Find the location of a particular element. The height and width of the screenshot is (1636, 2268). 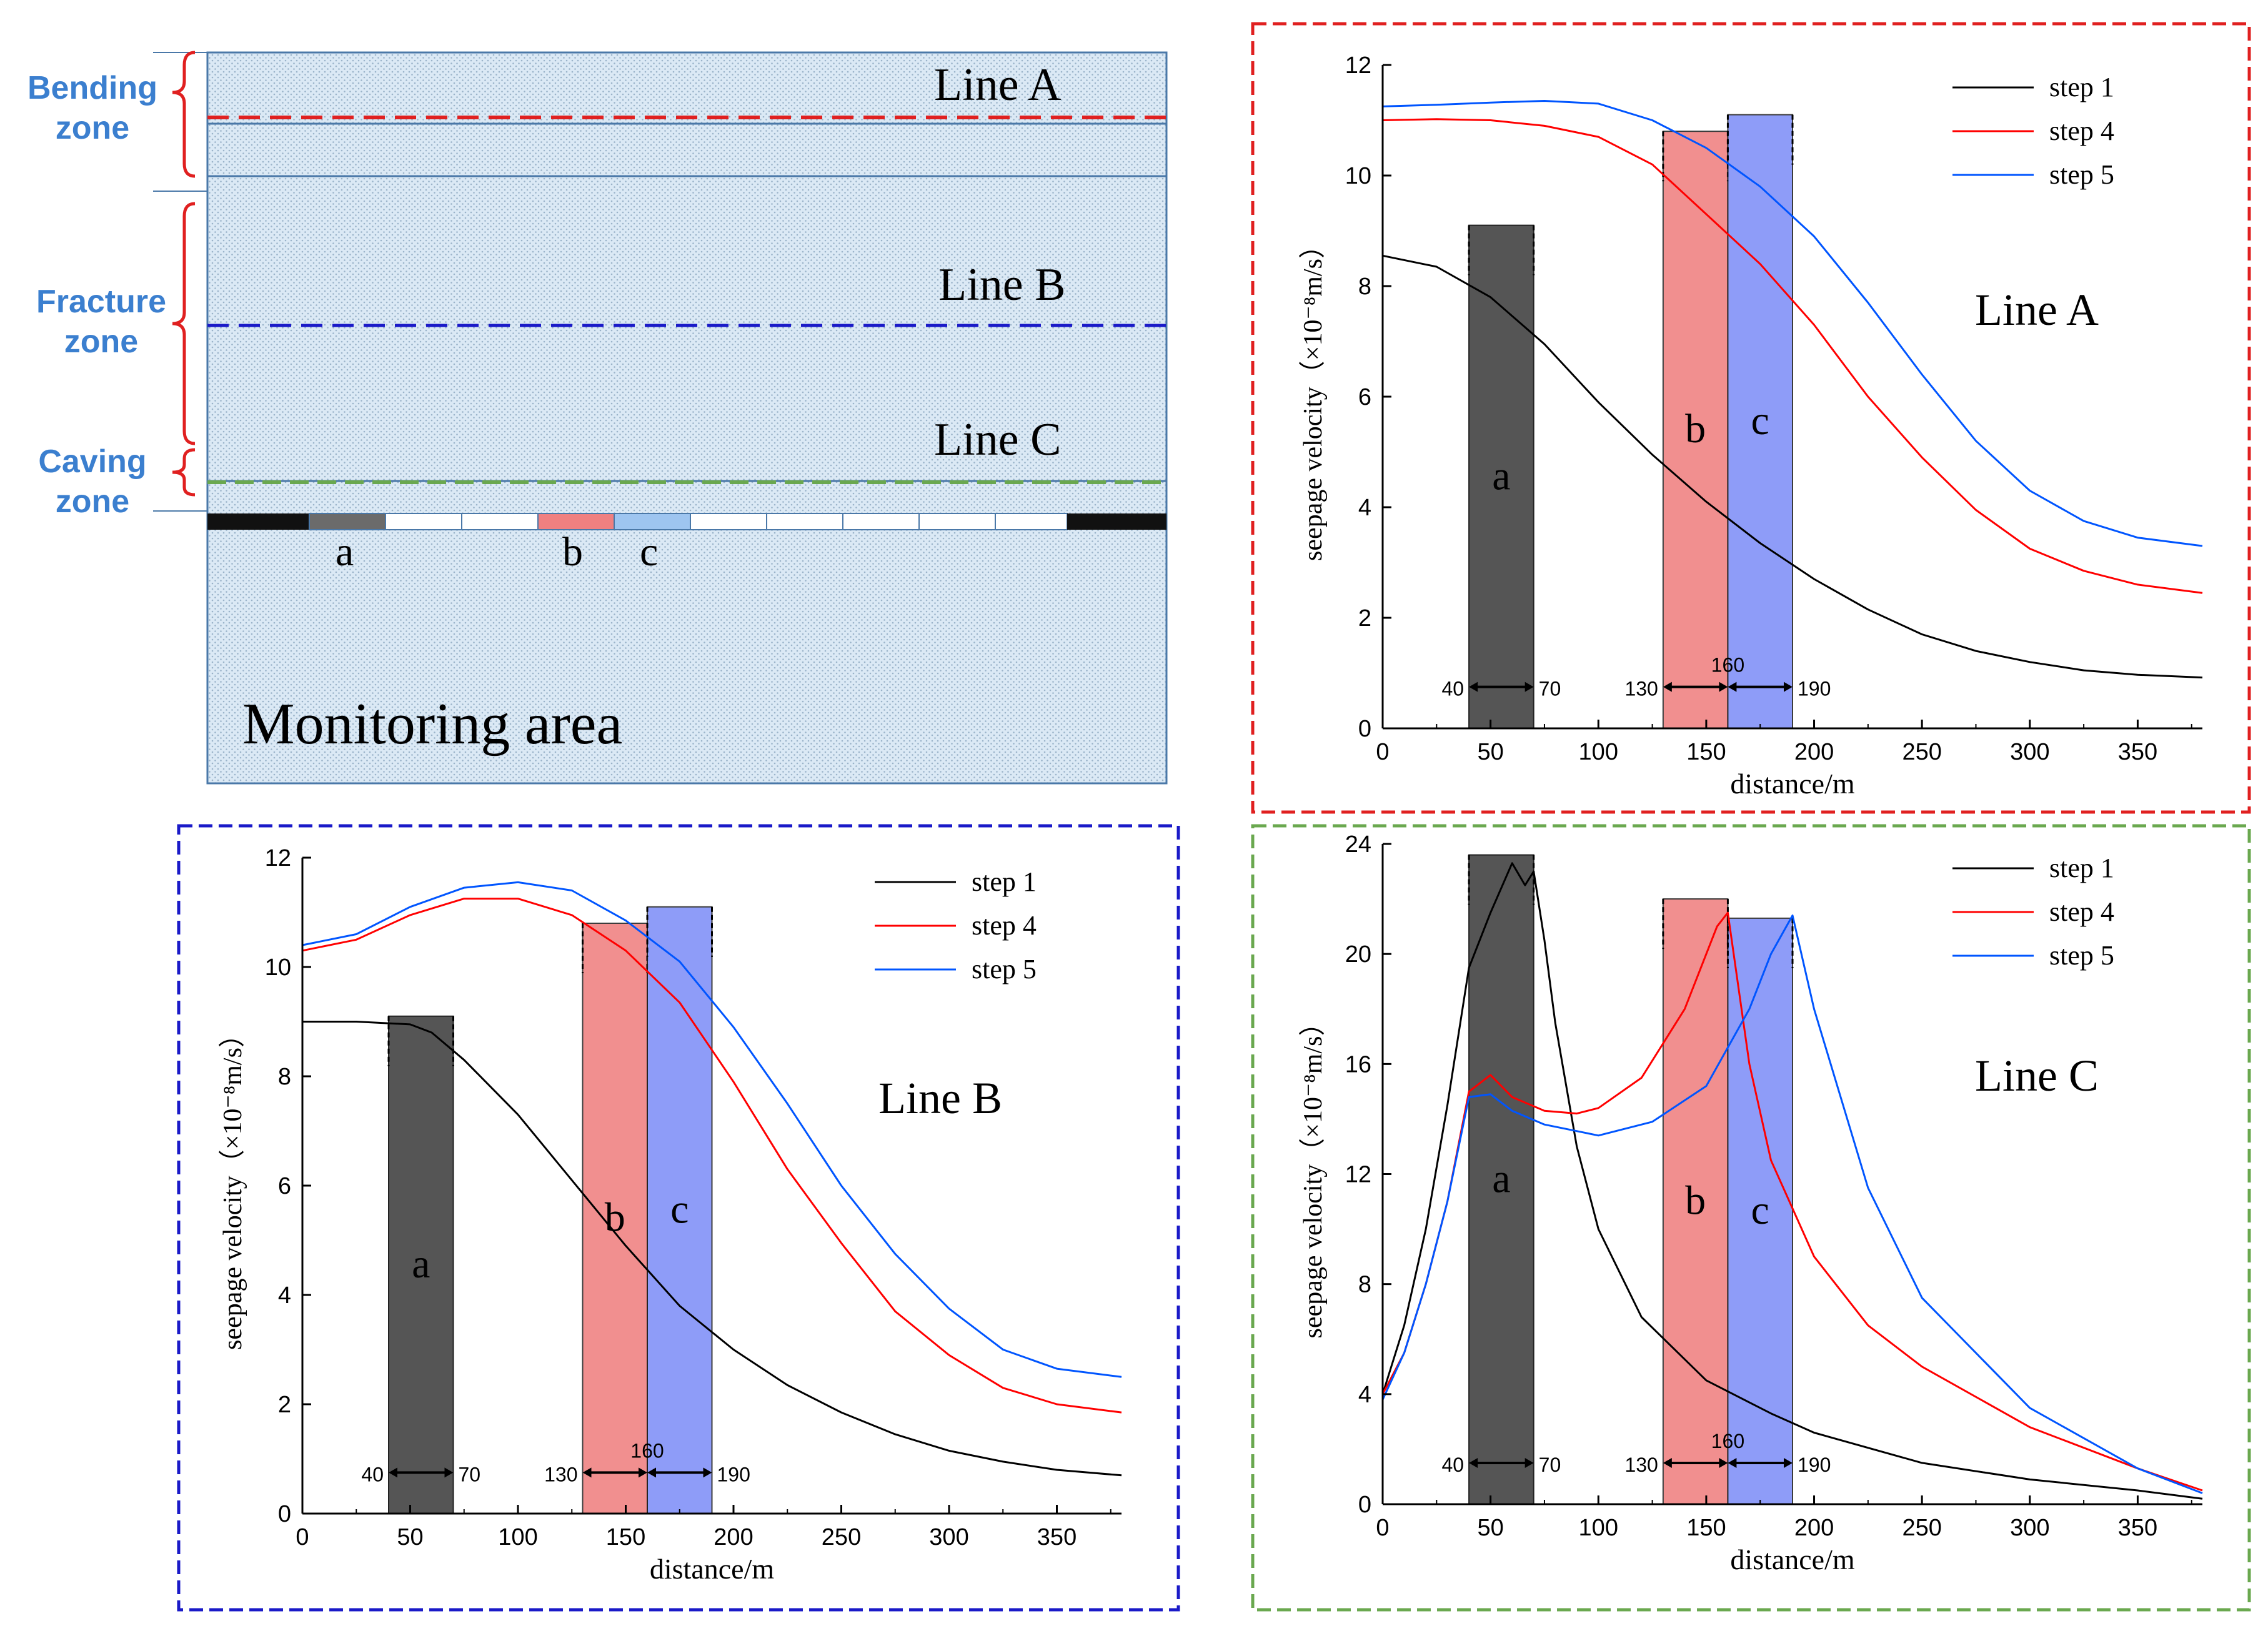

x-tick-label: 250 is located at coordinates (1921, 1528).